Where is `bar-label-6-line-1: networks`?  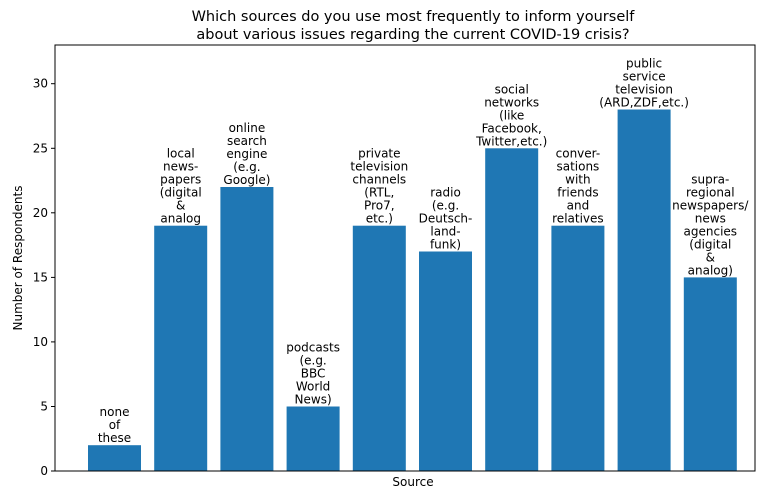 bar-label-6-line-1: networks is located at coordinates (511, 102).